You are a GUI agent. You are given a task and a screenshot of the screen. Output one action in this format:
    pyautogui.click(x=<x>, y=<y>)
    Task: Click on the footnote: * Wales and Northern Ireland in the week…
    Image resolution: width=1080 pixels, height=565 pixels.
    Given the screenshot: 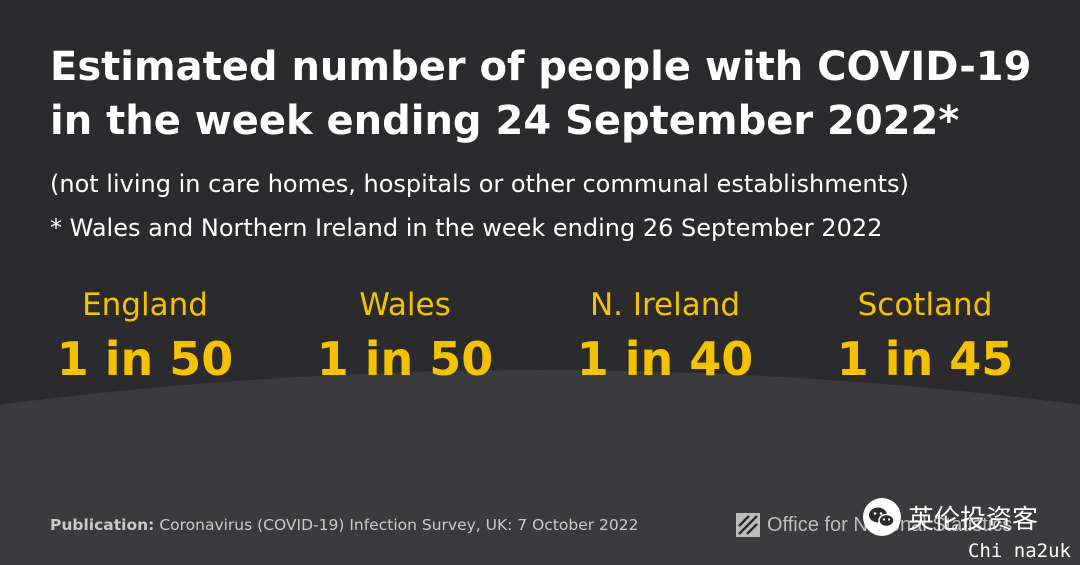 What is the action you would take?
    pyautogui.click(x=466, y=228)
    